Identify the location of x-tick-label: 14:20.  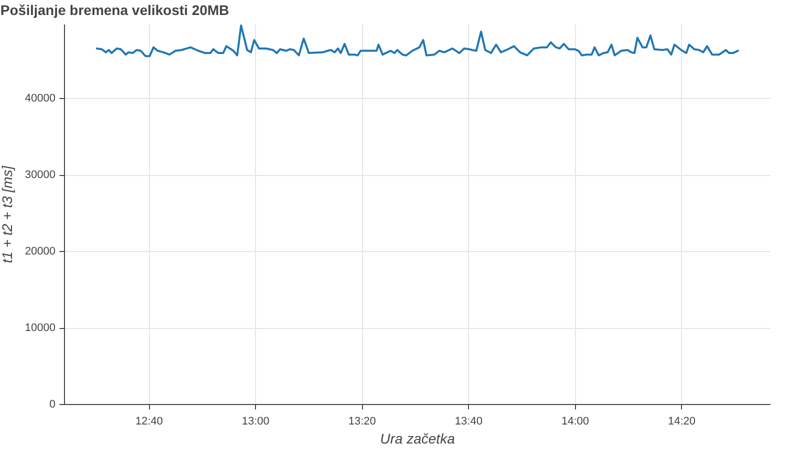
(682, 422).